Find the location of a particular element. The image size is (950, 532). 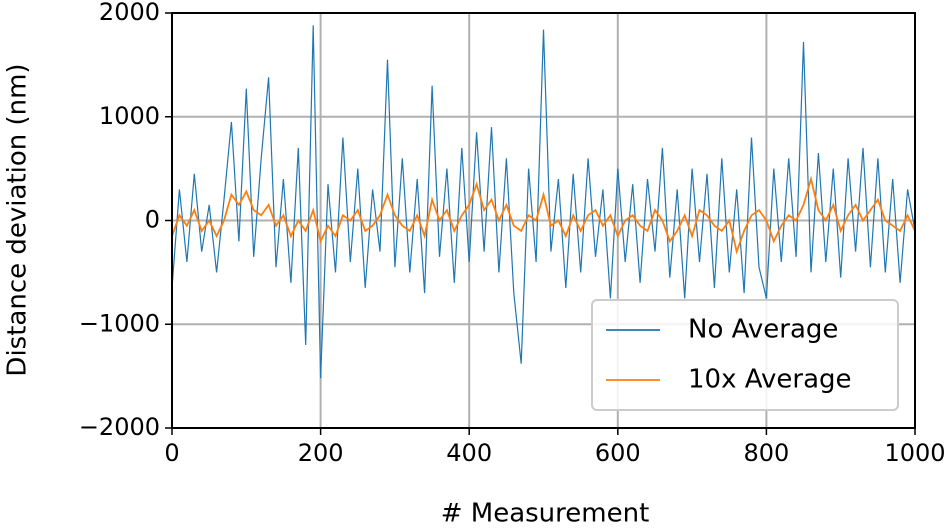

y-tick-label: 0 is located at coordinates (152, 220).